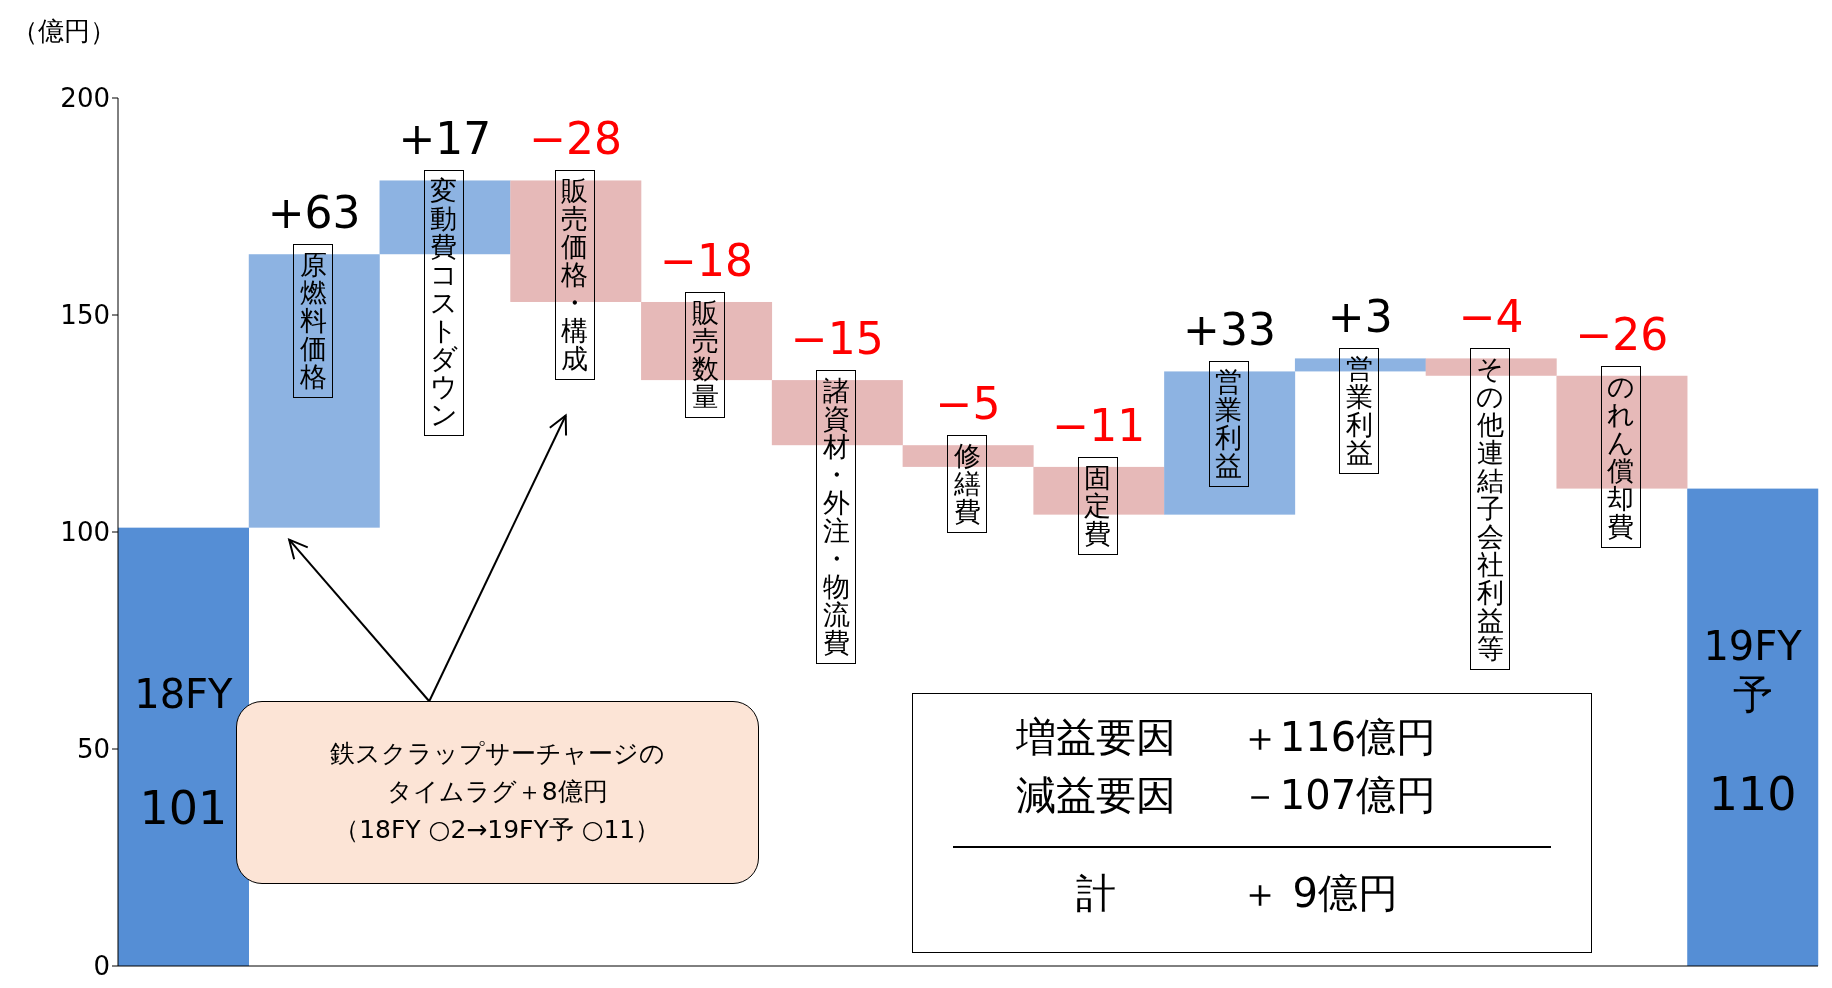 Image resolution: width=1832 pixels, height=988 pixels. Describe the element at coordinates (1490, 509) in the screenshot. I see `category-label: その他連結子会社利益等` at that location.